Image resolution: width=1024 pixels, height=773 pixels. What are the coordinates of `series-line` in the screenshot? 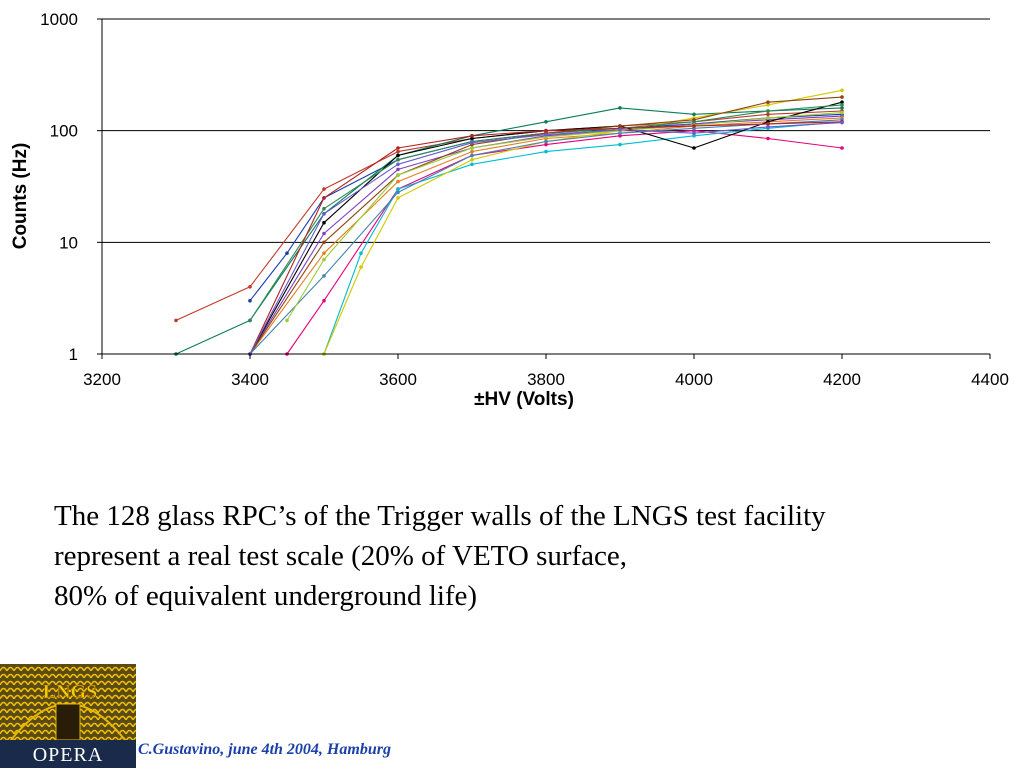 It's located at (564, 216).